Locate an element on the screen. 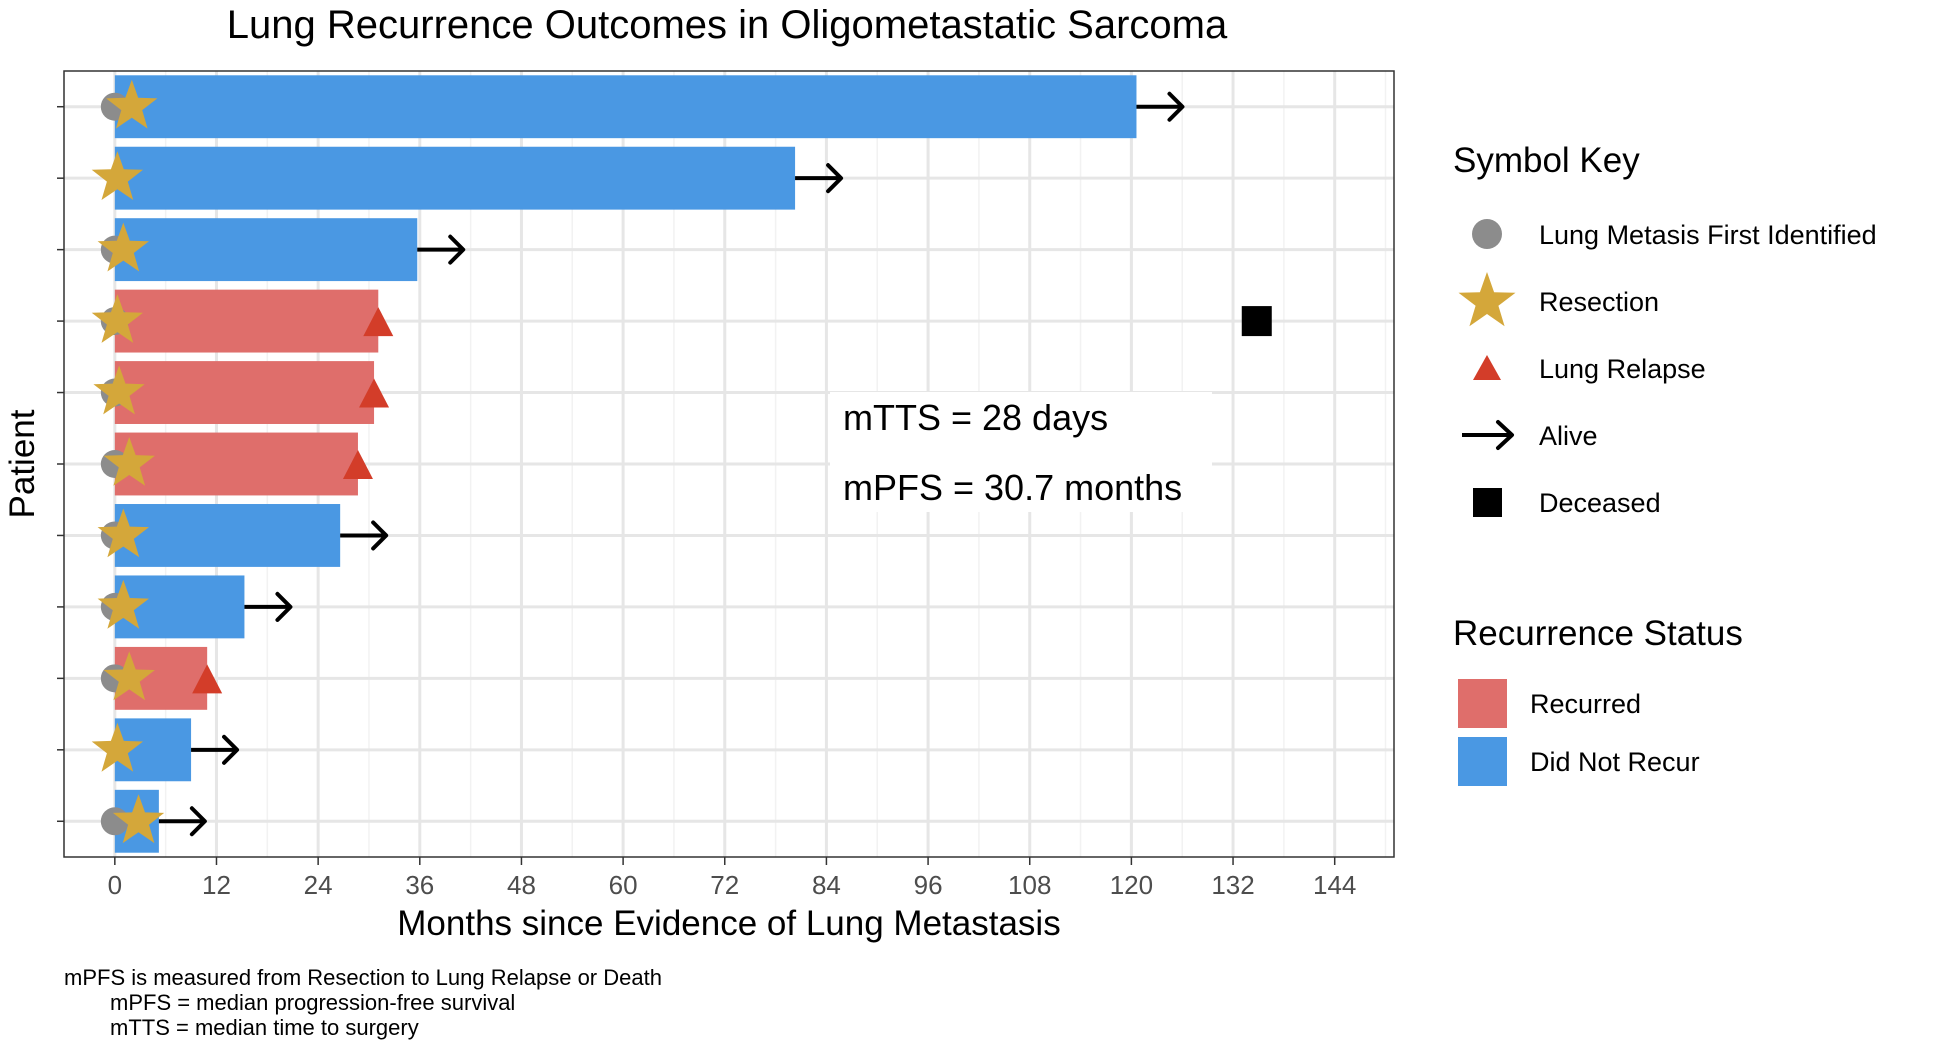 This screenshot has width=1944, height=1046. x-tick-label: 48 is located at coordinates (521, 885).